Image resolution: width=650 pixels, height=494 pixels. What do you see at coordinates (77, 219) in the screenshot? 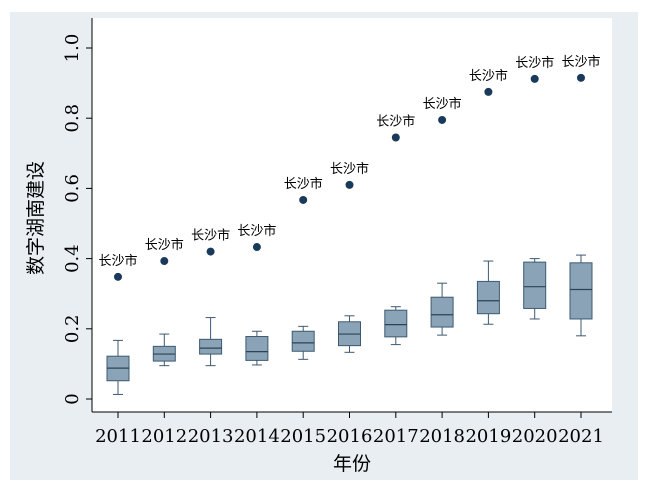
I see `y-axis-ticks: 0 0.2 0.4 0.6 0.8 1.0` at bounding box center [77, 219].